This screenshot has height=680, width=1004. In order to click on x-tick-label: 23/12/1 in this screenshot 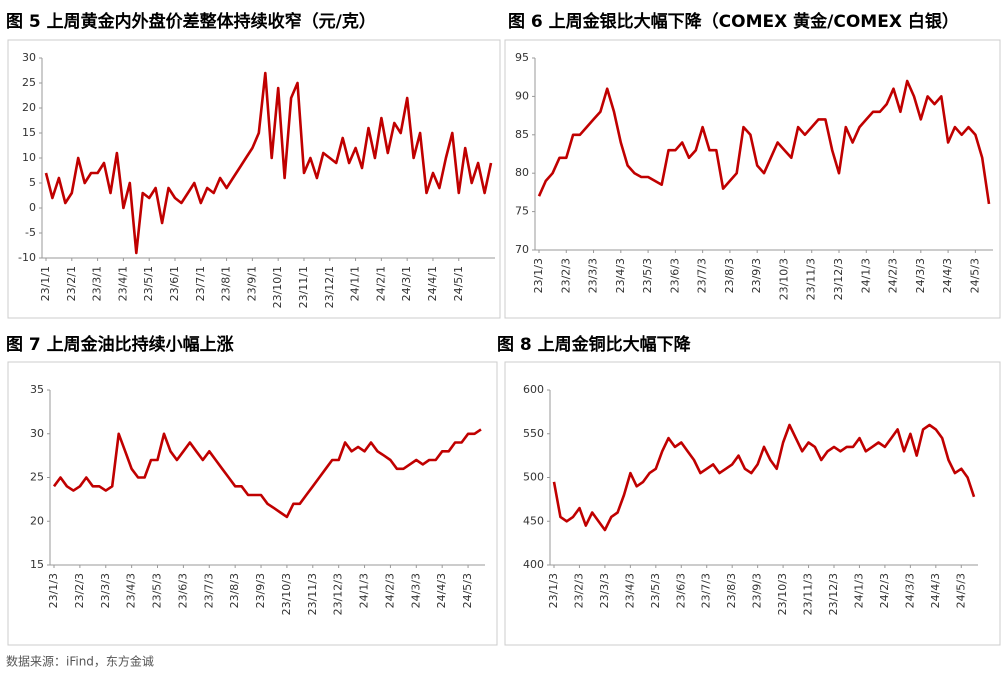, I will do `click(329, 287)`.